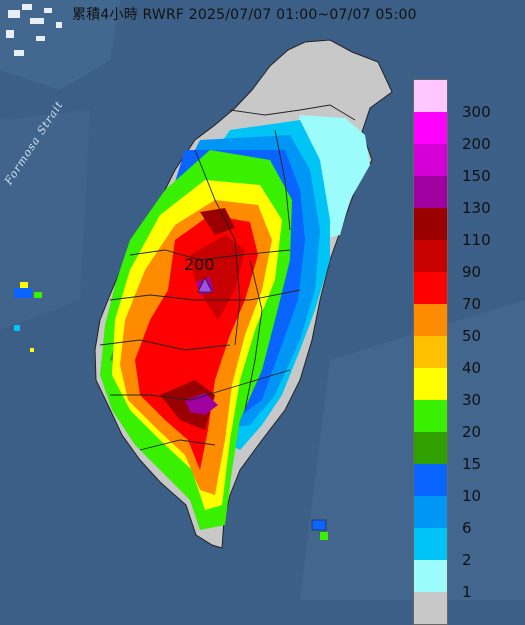  I want to click on legend-label: 10, so click(472, 496).